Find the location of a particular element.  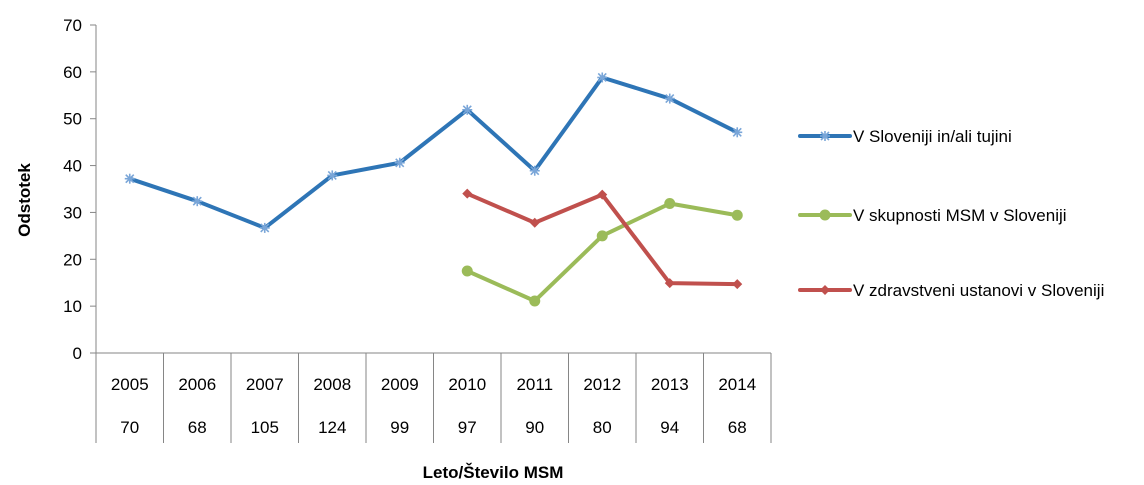

x-axis-title: Leto/Število MSM is located at coordinates (493, 472).